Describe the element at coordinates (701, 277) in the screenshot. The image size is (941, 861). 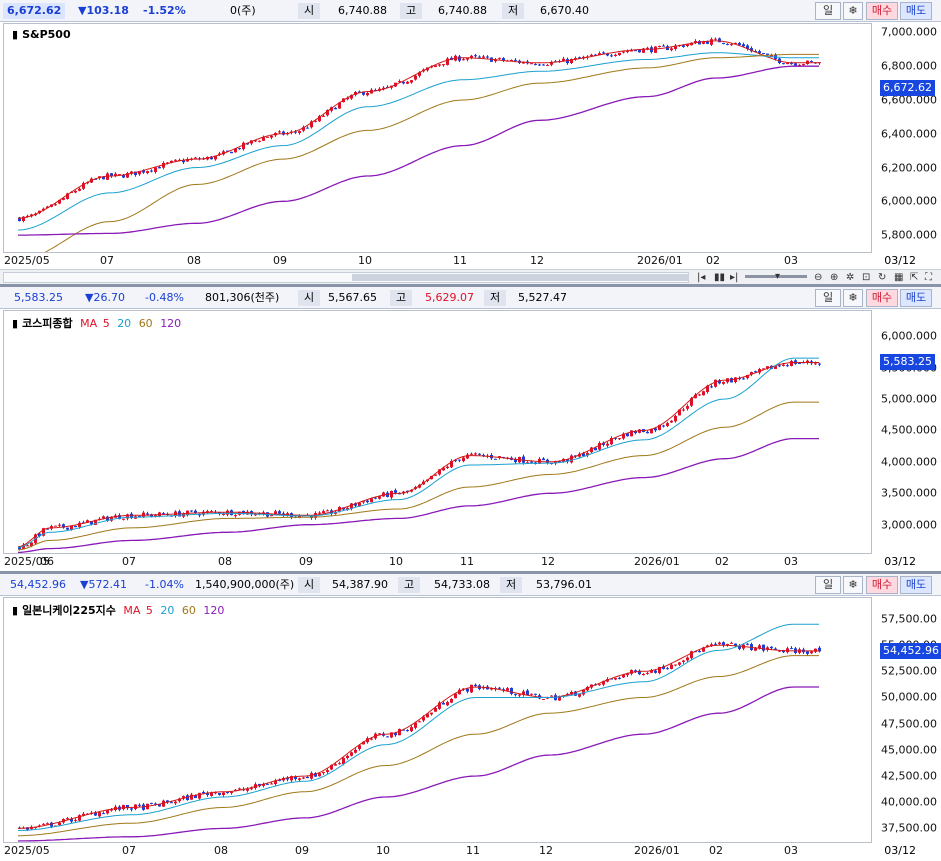
I see `first-page-icon: |◂` at that location.